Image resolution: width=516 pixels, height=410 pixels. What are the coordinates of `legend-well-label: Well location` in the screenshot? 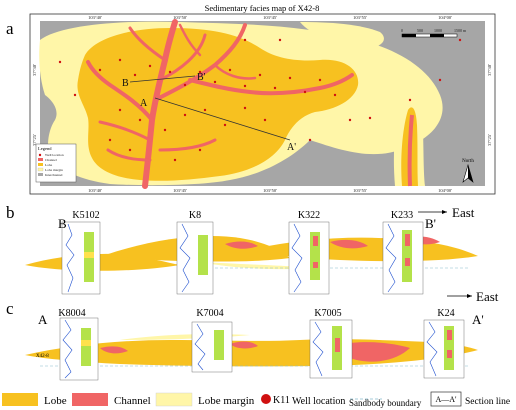 It's located at (318, 401).